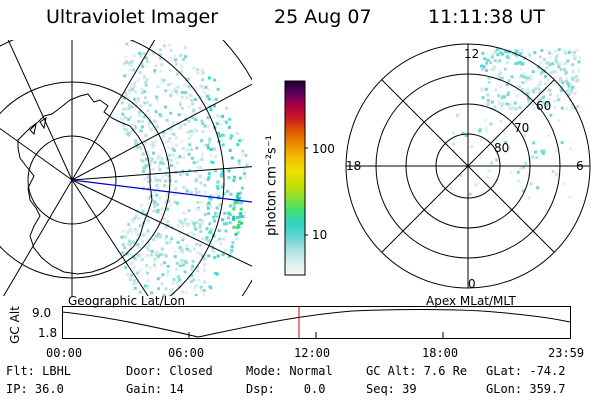 The image size is (600, 400). What do you see at coordinates (286, 389) in the screenshot?
I see `status-dsp: Dsp: 0.0` at bounding box center [286, 389].